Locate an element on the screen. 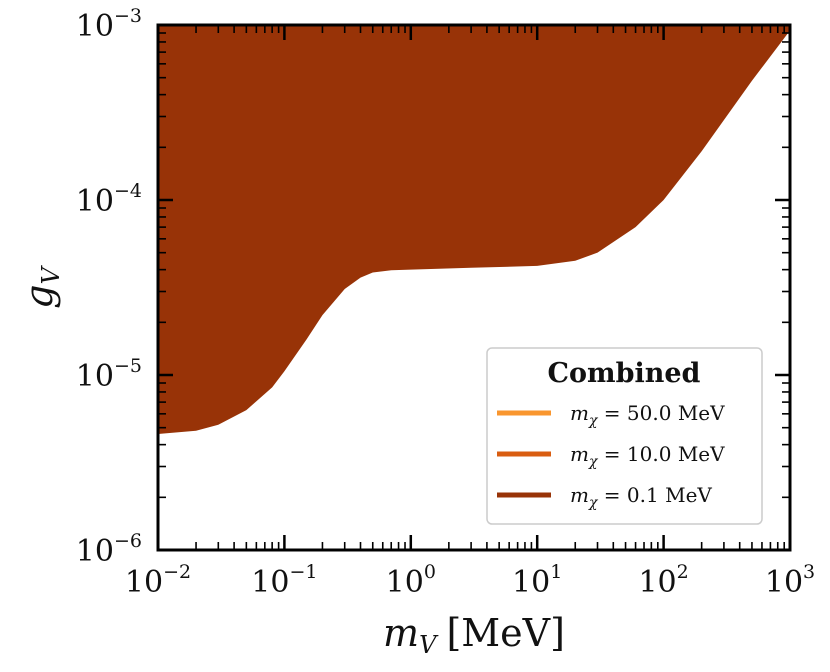 The image size is (830, 672). x-tick-label: 10⁻² is located at coordinates (158, 580).